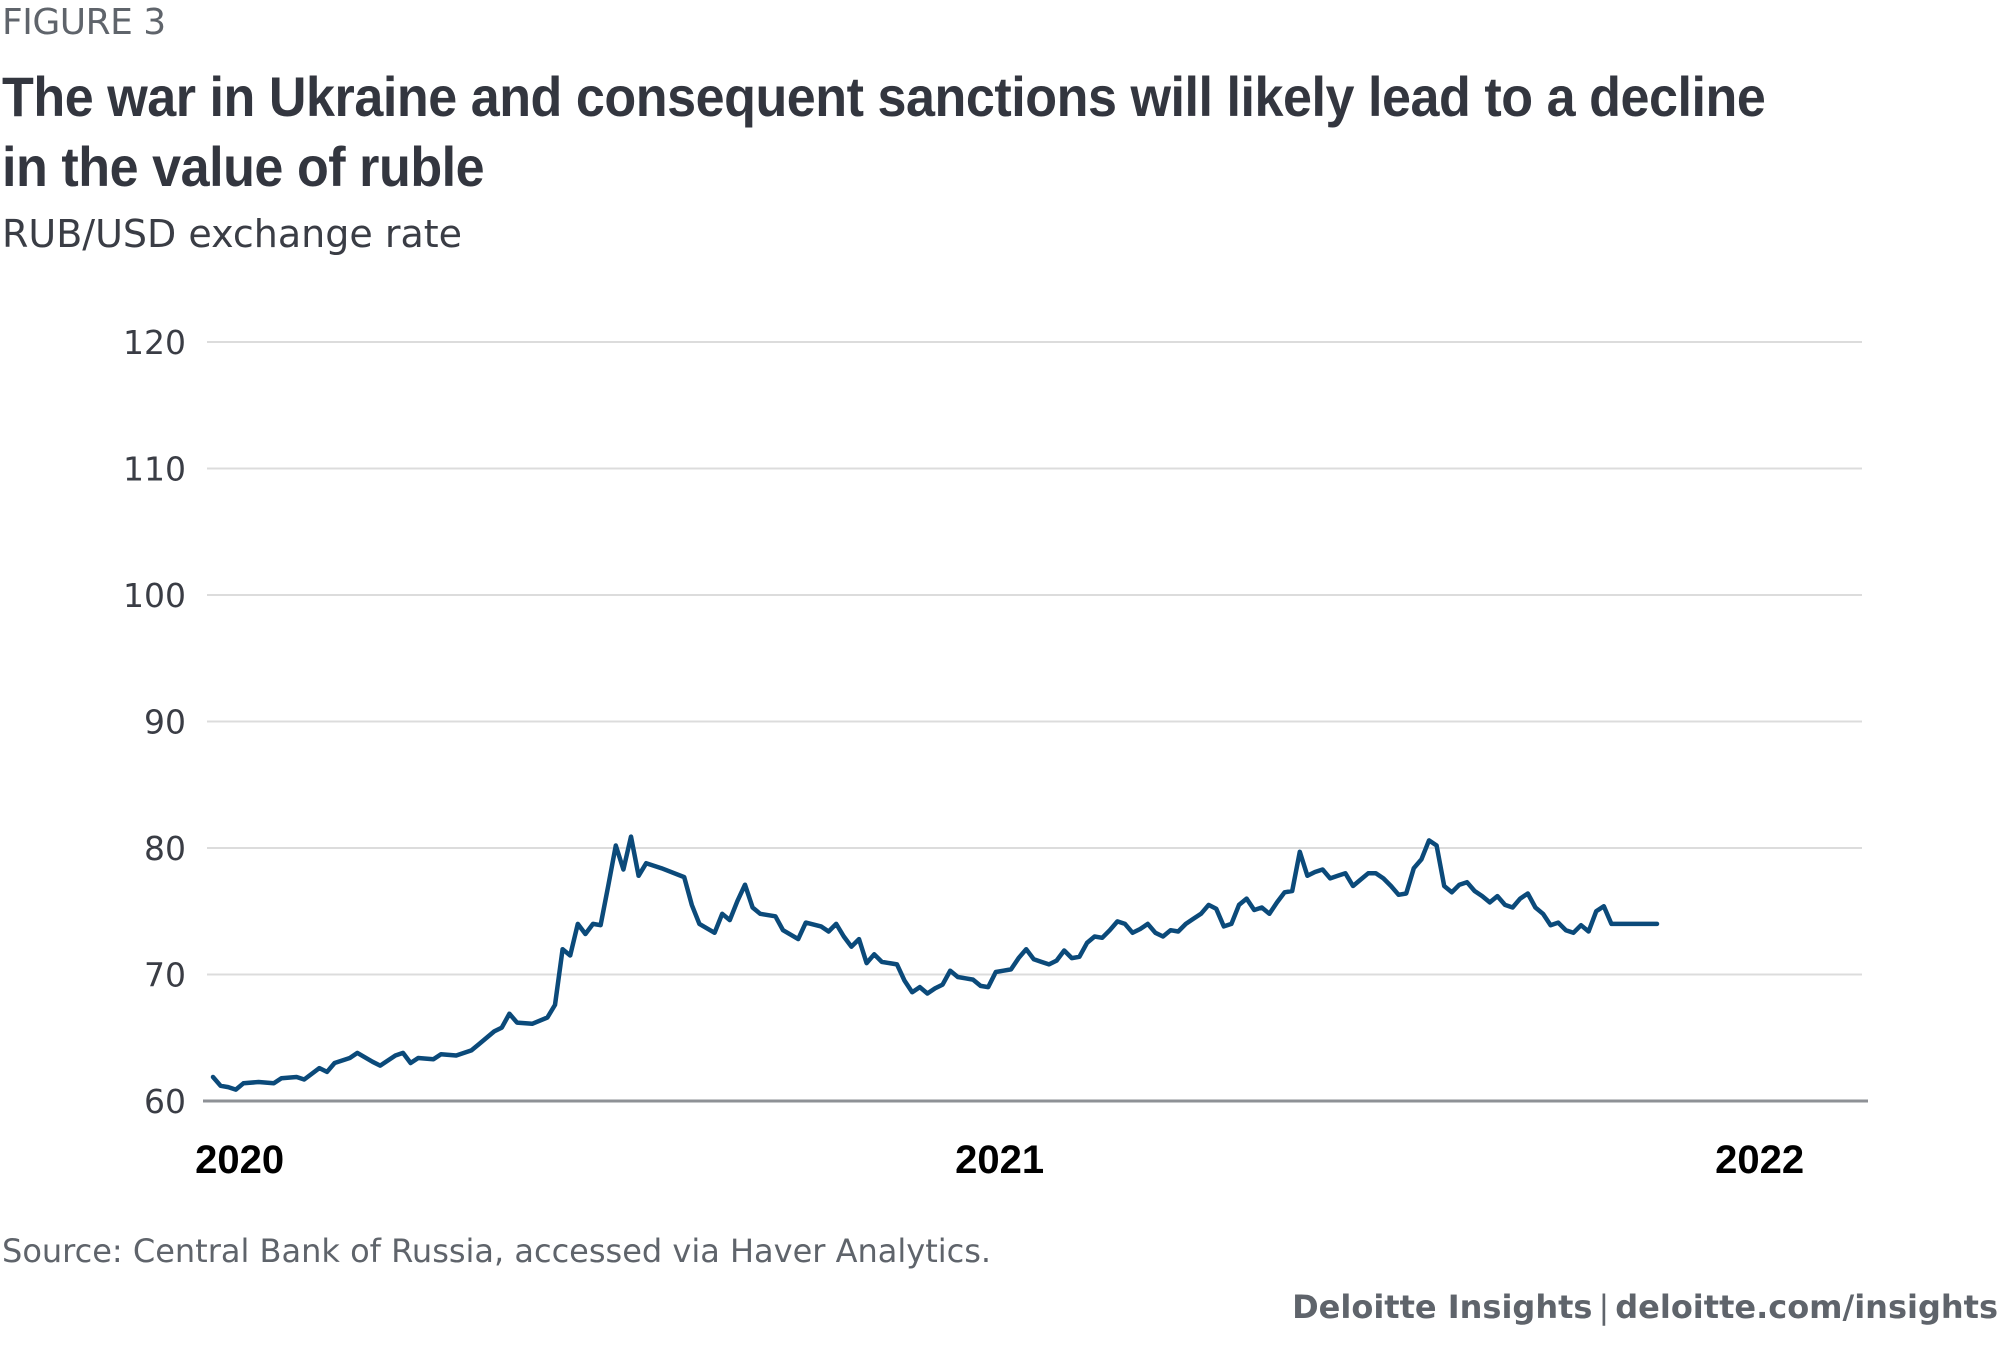 The height and width of the screenshot is (1356, 2000). I want to click on y-tick-label: 100, so click(154, 595).